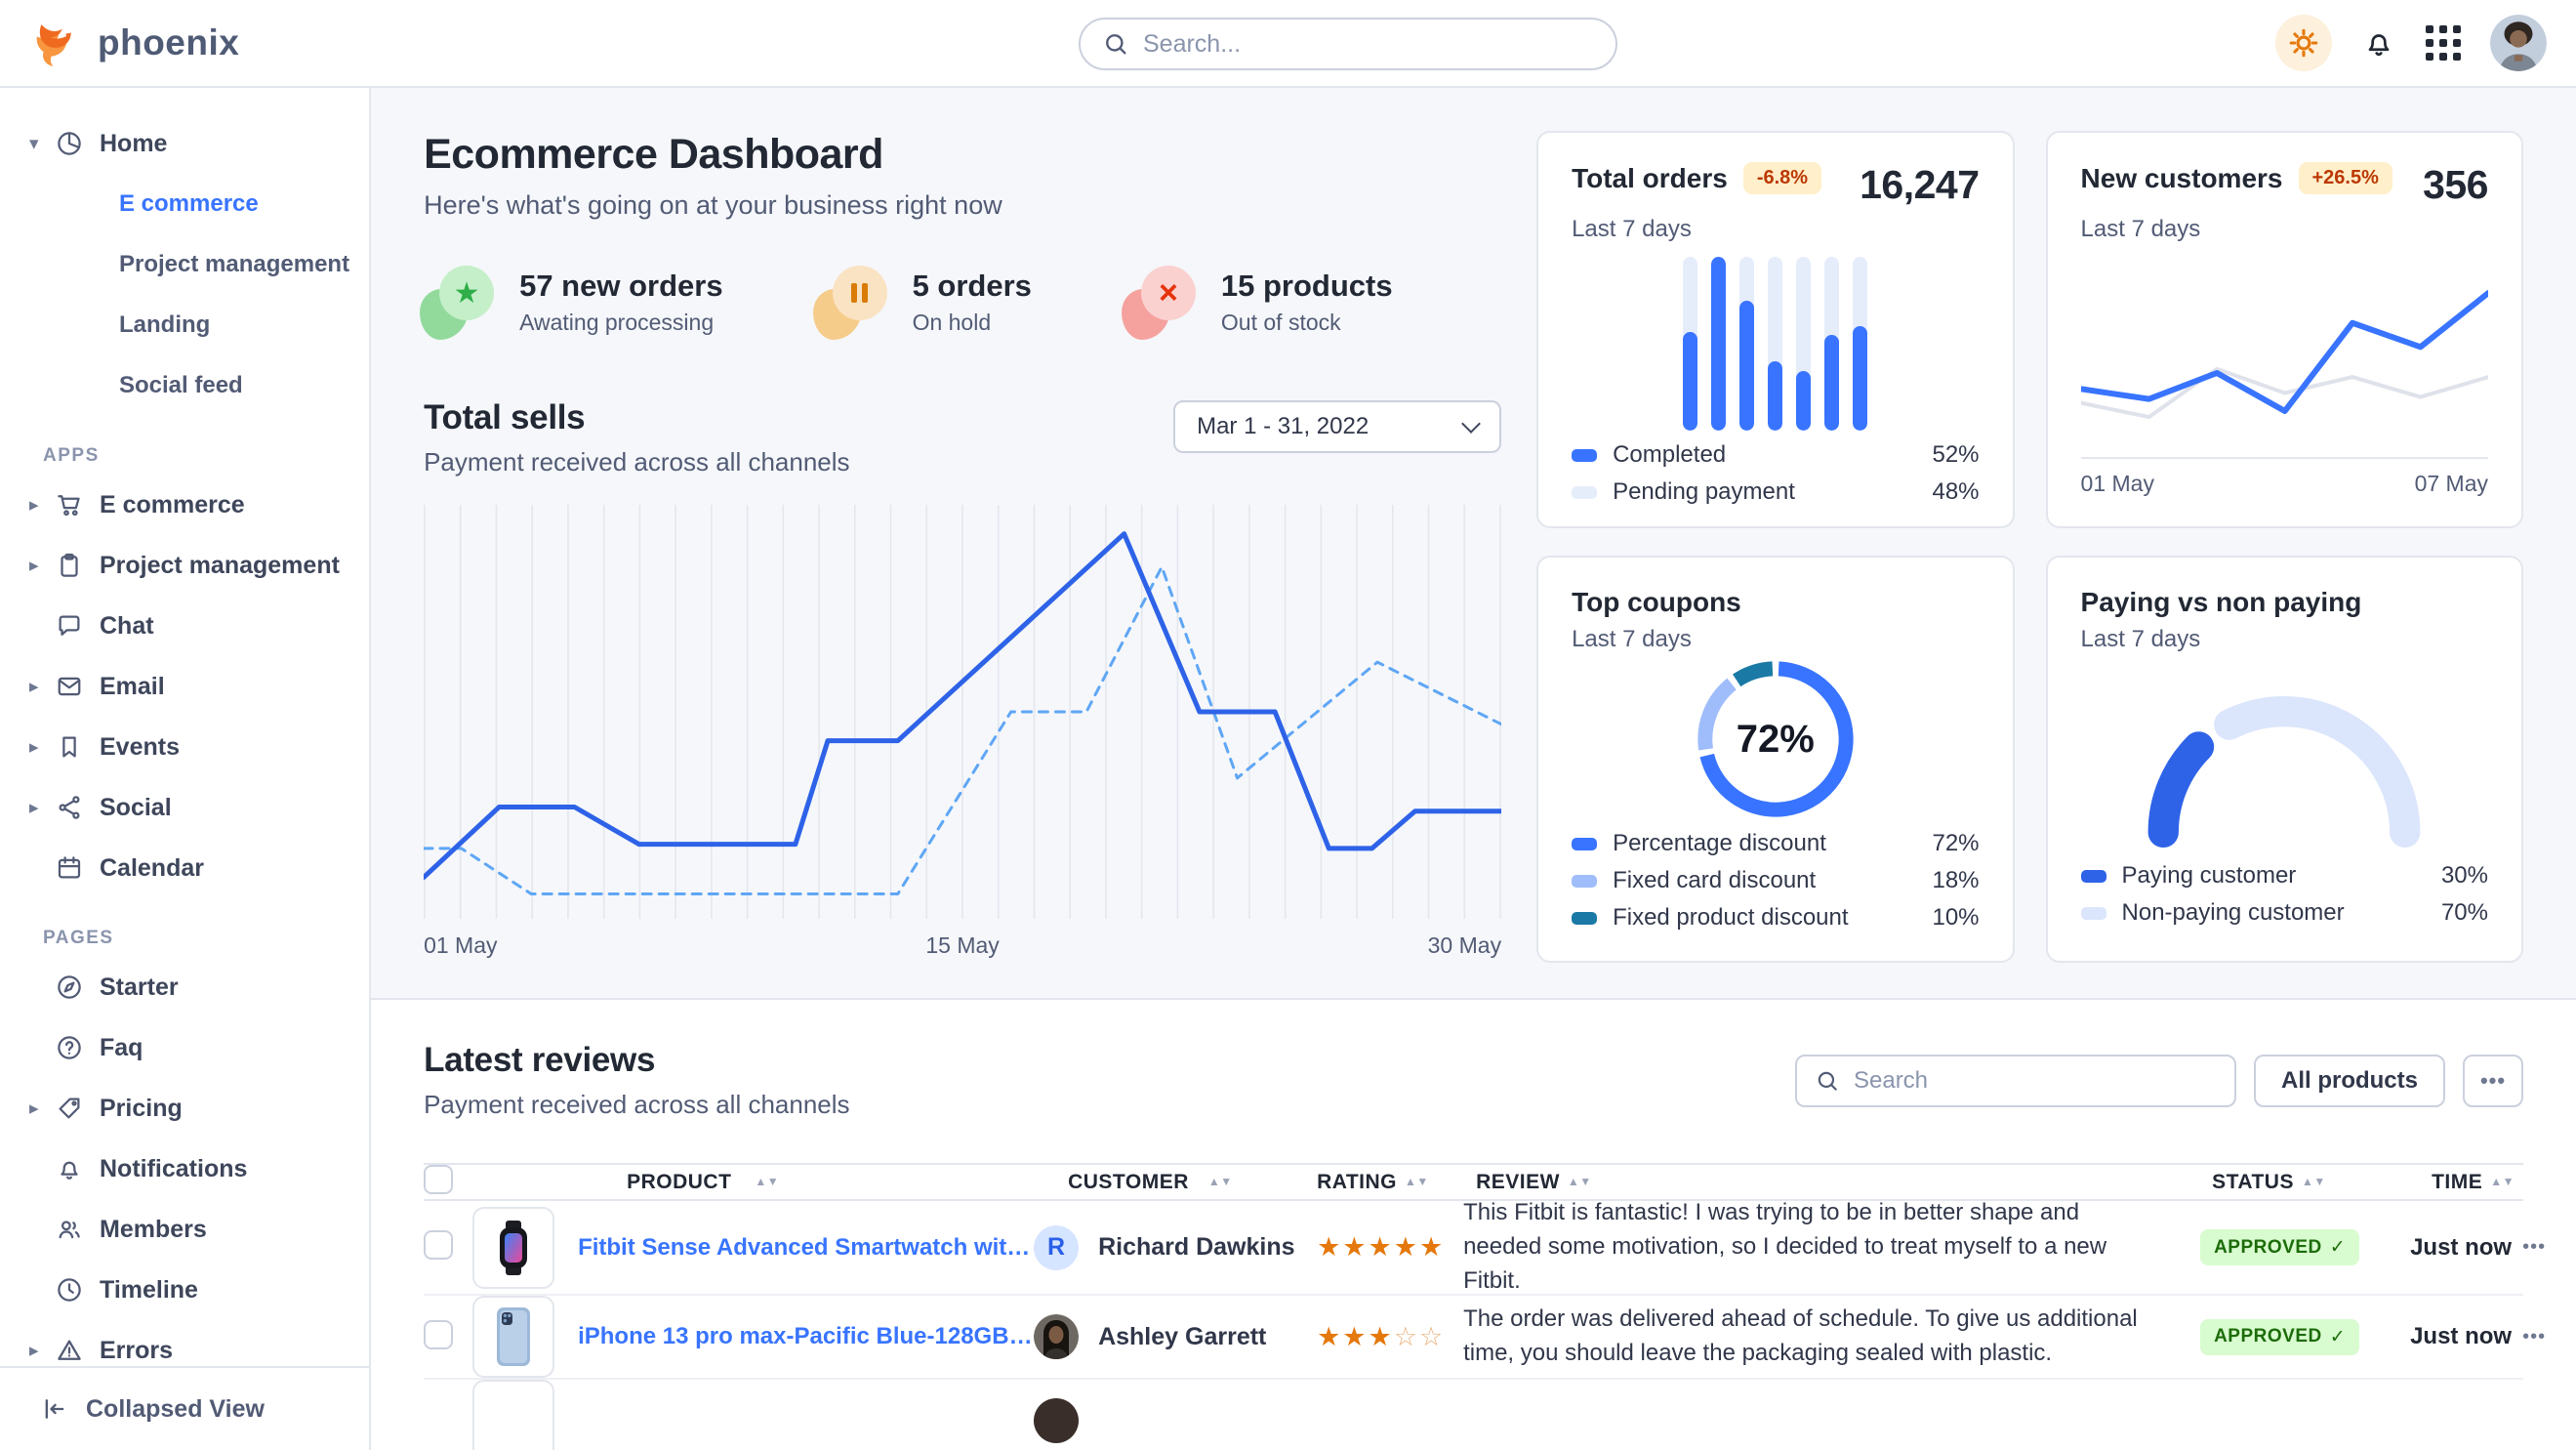 This screenshot has height=1450, width=2576. What do you see at coordinates (1373, 1181) in the screenshot?
I see `column-header-rating: RATING ▲▼` at bounding box center [1373, 1181].